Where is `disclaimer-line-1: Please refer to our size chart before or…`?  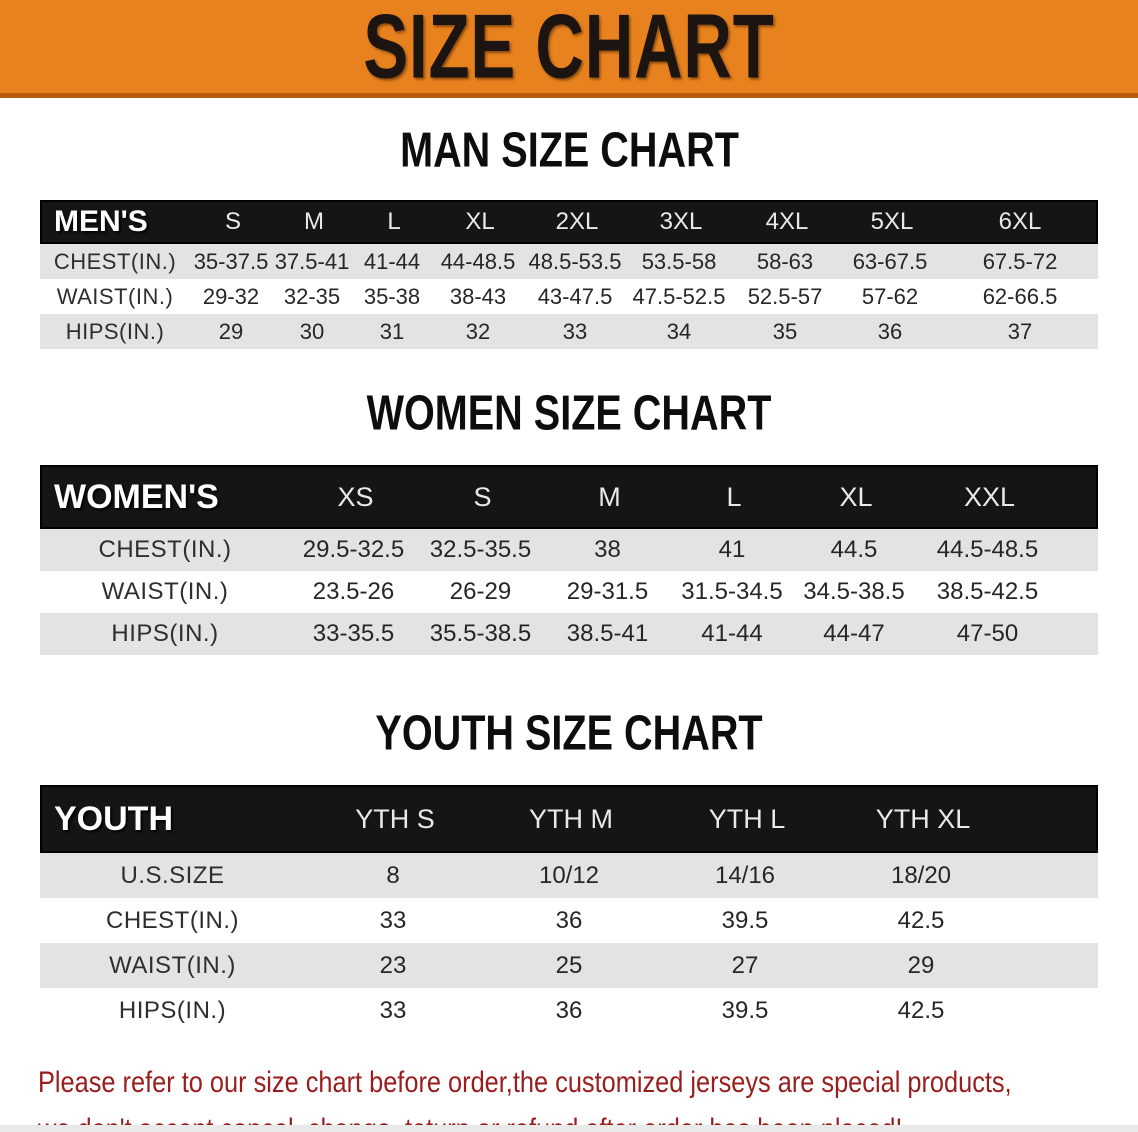 disclaimer-line-1: Please refer to our size chart before or… is located at coordinates (525, 1082).